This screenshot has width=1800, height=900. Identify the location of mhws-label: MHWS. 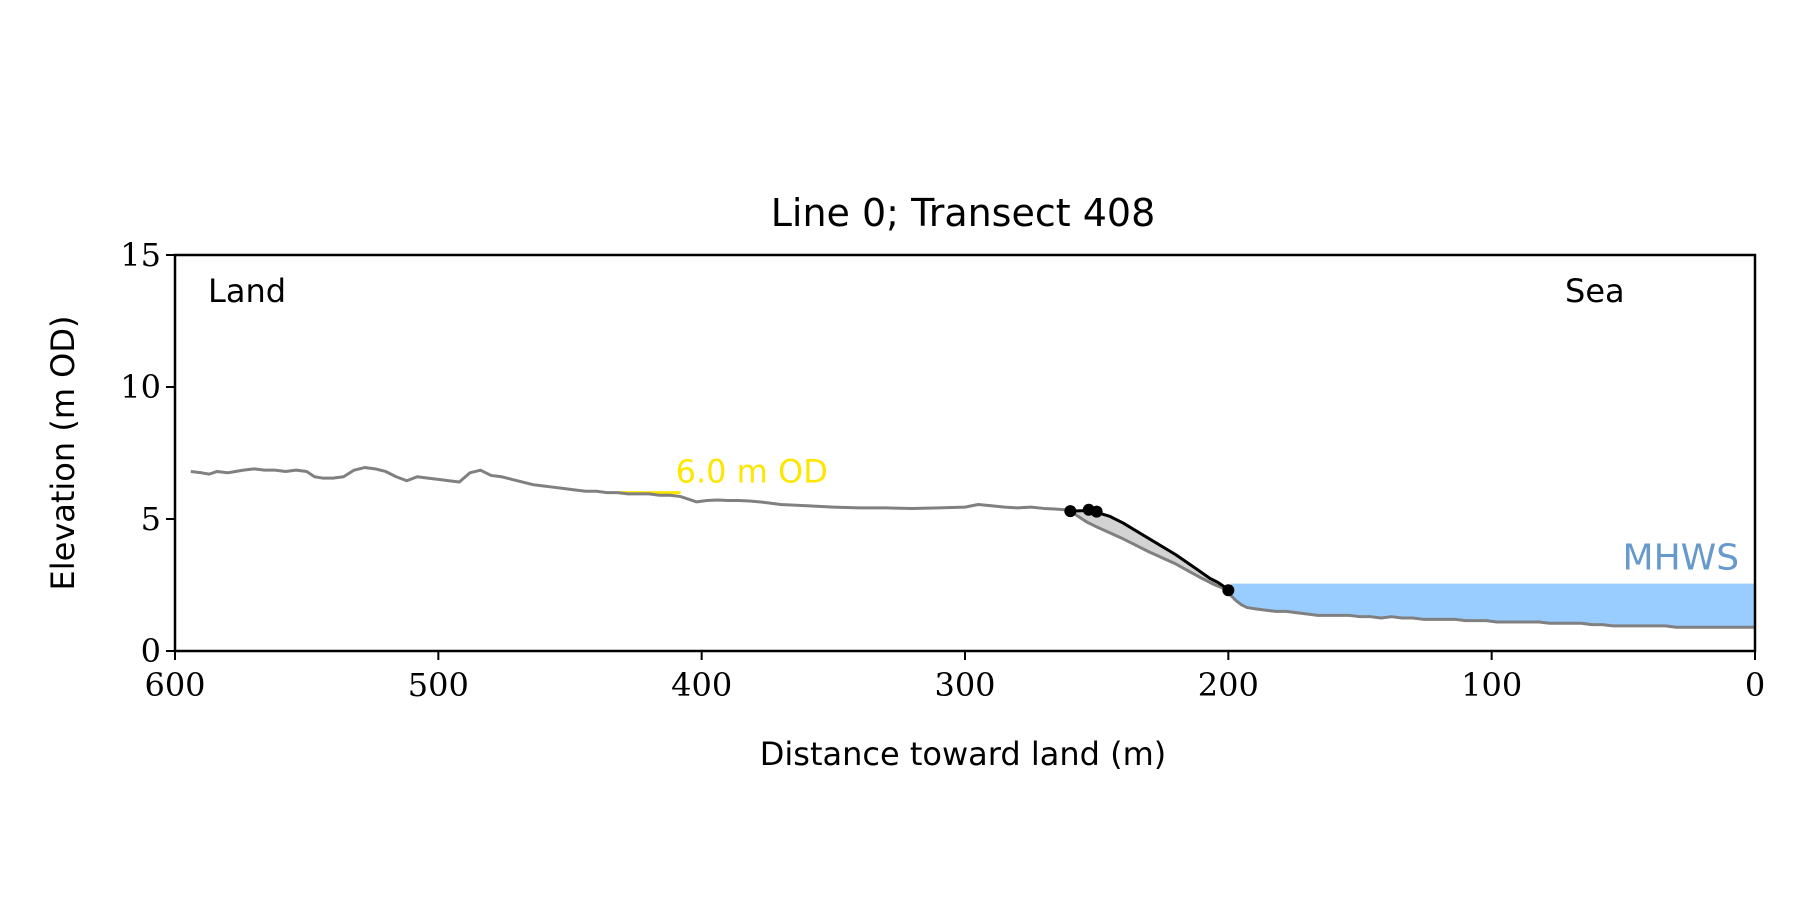
(1681, 558).